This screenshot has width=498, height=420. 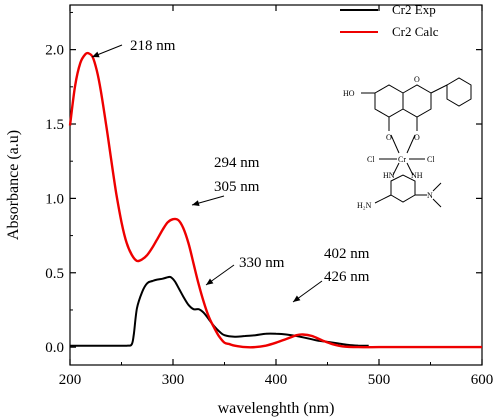 What do you see at coordinates (379, 380) in the screenshot?
I see `x-tick-label: 500` at bounding box center [379, 380].